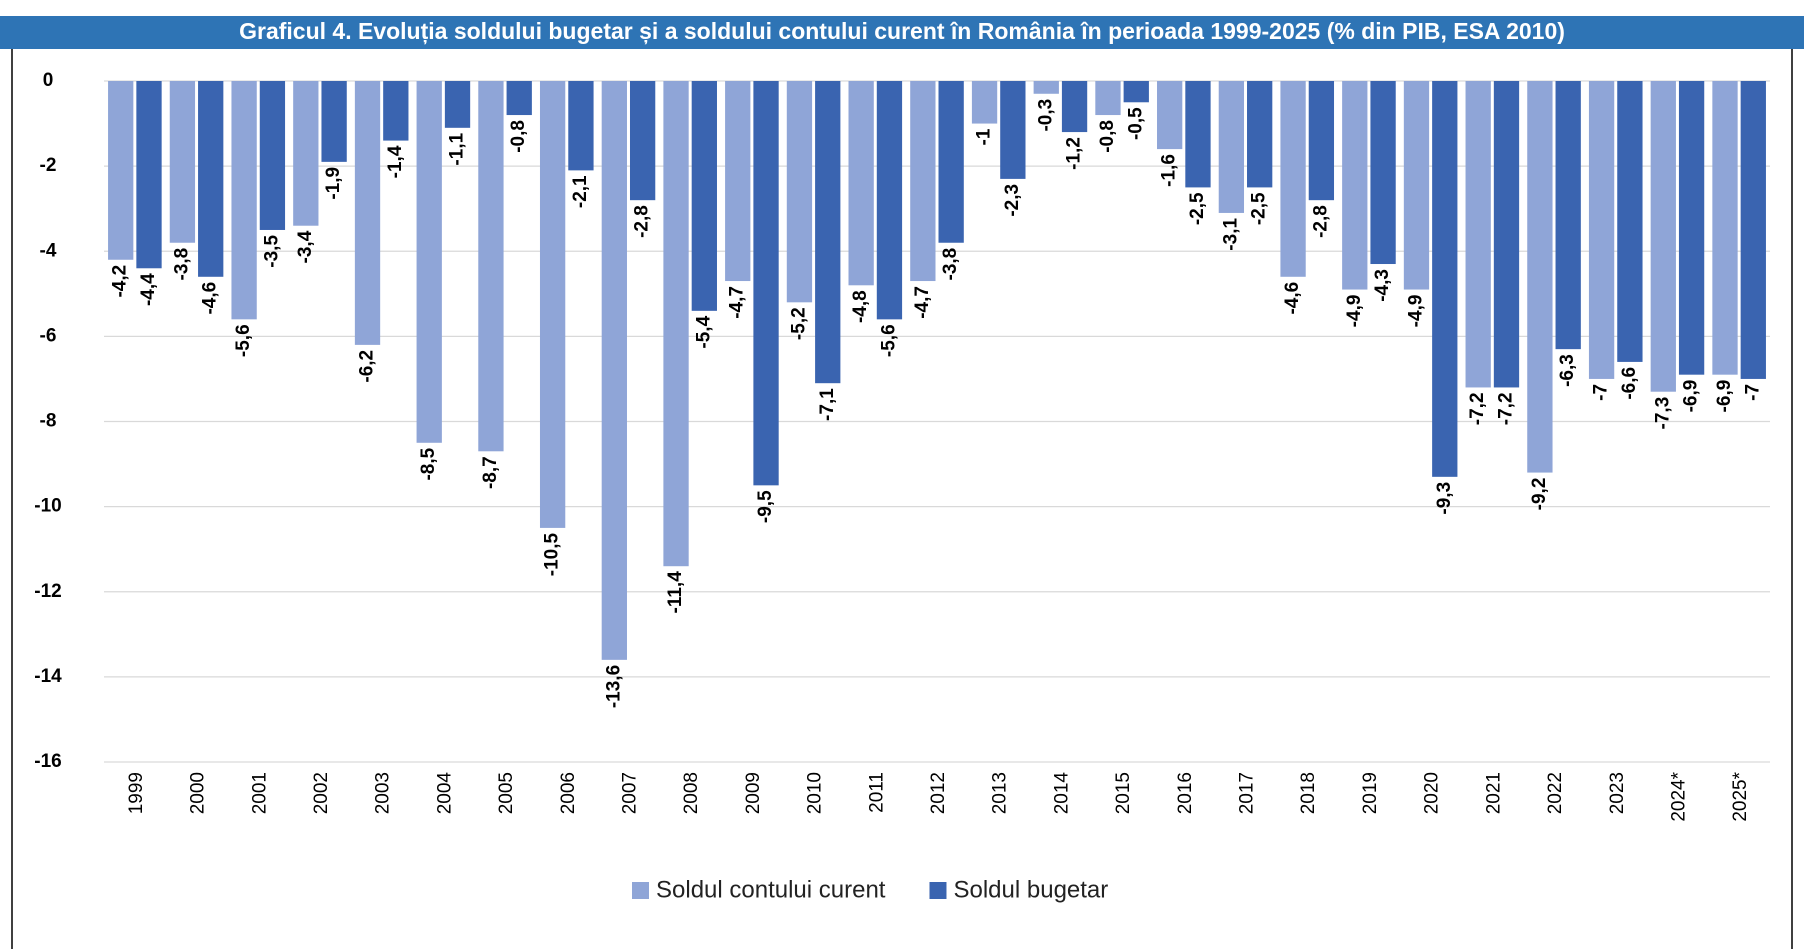 The width and height of the screenshot is (1804, 949). Describe the element at coordinates (613, 686) in the screenshot. I see `value-label: -13,6` at that location.